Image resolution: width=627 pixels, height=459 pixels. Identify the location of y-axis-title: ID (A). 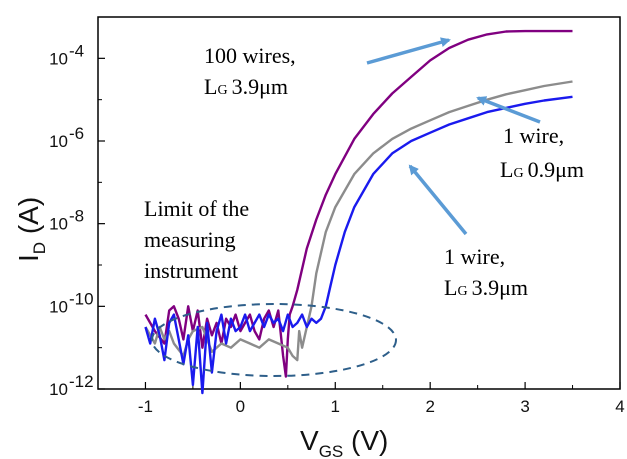
(31, 229).